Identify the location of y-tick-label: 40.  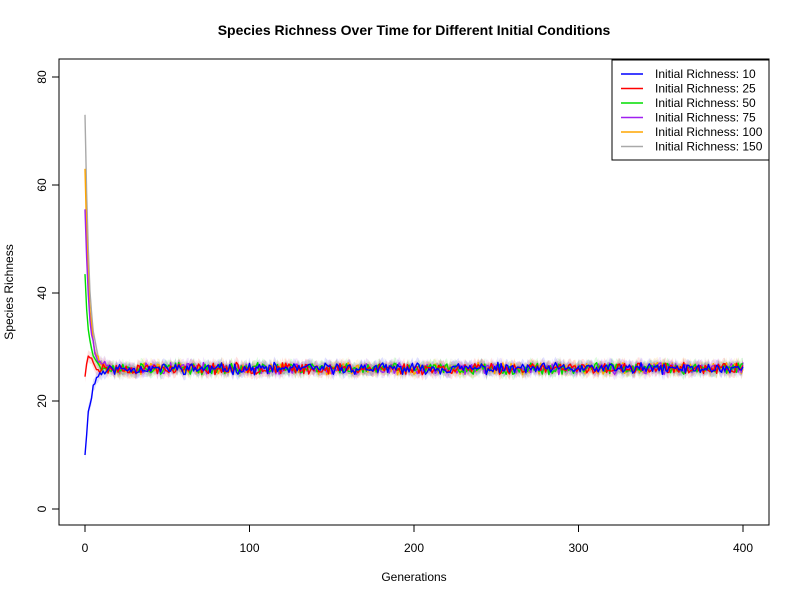
(42, 293).